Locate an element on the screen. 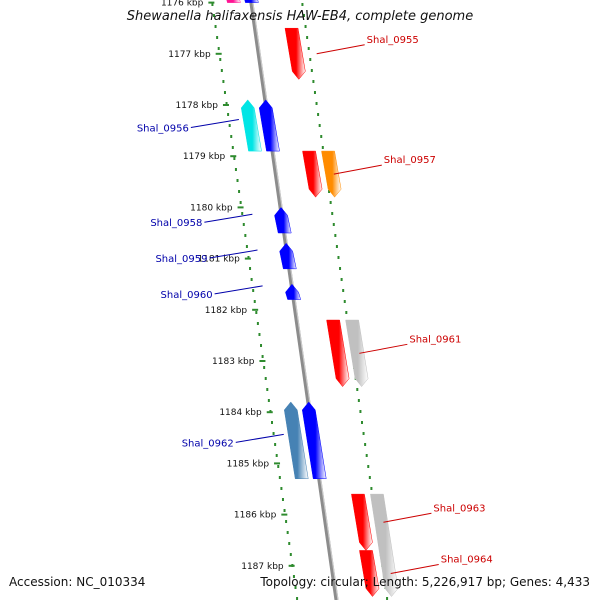  scale-tick-label: 1183 kbp is located at coordinates (233, 362).